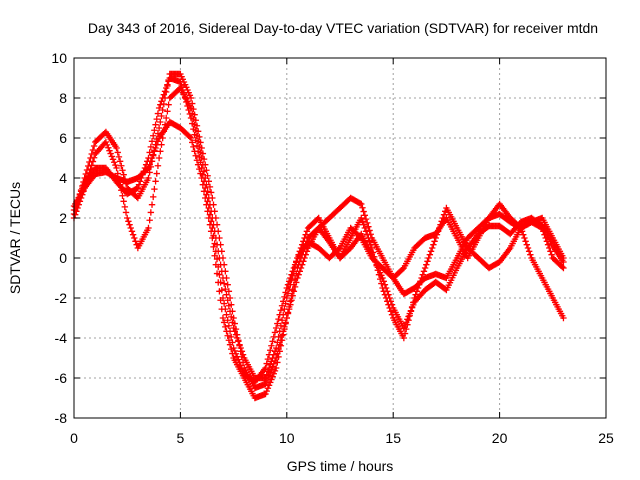  I want to click on x-axis-label: GPS time / hours, so click(340, 466).